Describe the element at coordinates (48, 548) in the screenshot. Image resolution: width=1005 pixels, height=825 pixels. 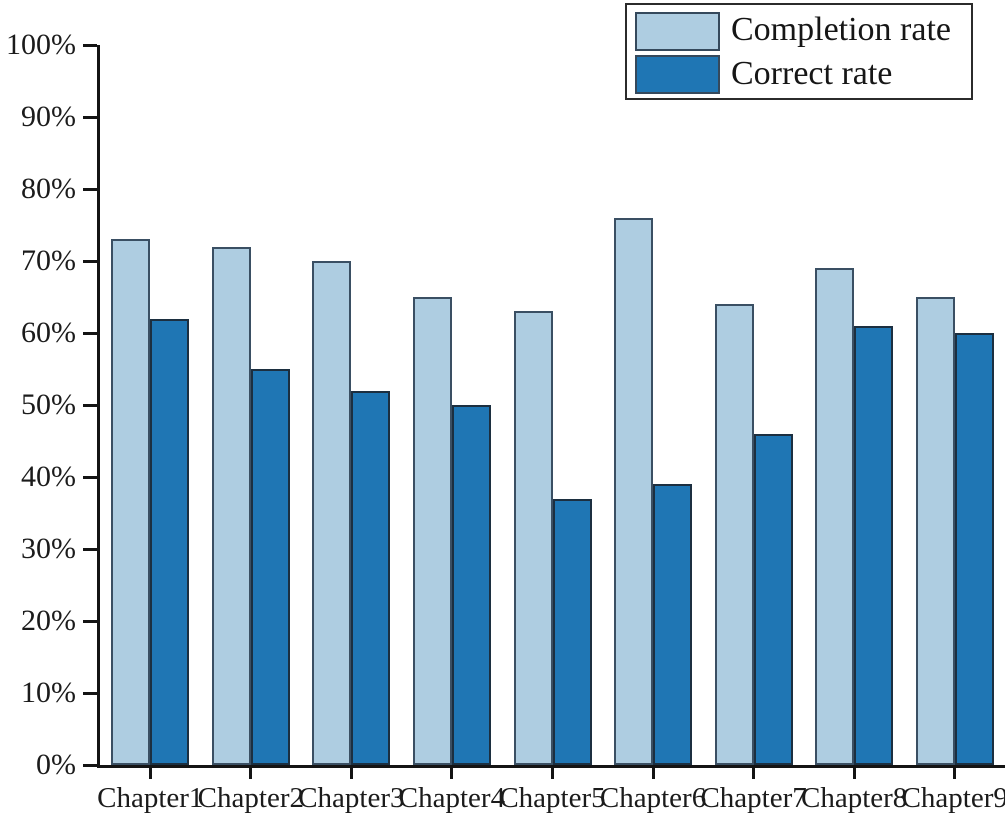
I see `y-axis-tick-label: 30%` at that location.